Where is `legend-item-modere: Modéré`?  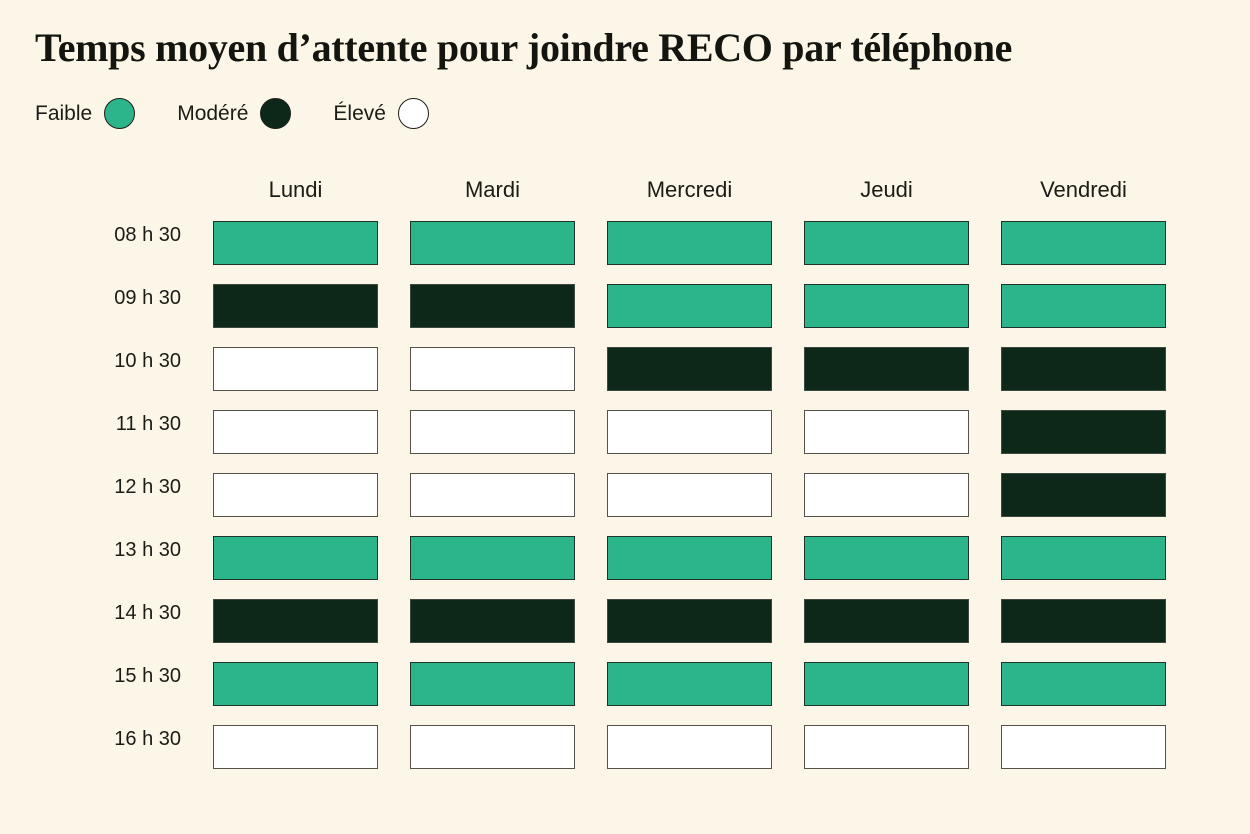
legend-item-modere: Modéré is located at coordinates (234, 113).